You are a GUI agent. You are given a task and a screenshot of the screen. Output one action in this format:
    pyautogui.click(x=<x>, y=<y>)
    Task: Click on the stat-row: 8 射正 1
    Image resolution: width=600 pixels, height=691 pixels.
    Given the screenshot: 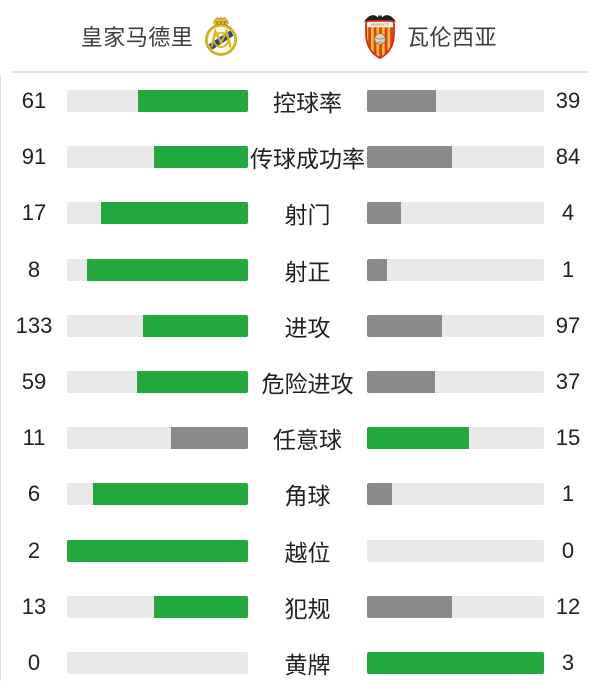 What is the action you would take?
    pyautogui.click(x=300, y=270)
    